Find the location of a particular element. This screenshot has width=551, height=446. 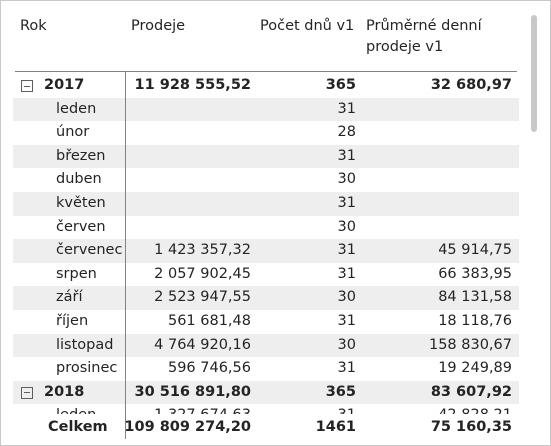

sales-cell: 2 057 902,45 is located at coordinates (202, 273).